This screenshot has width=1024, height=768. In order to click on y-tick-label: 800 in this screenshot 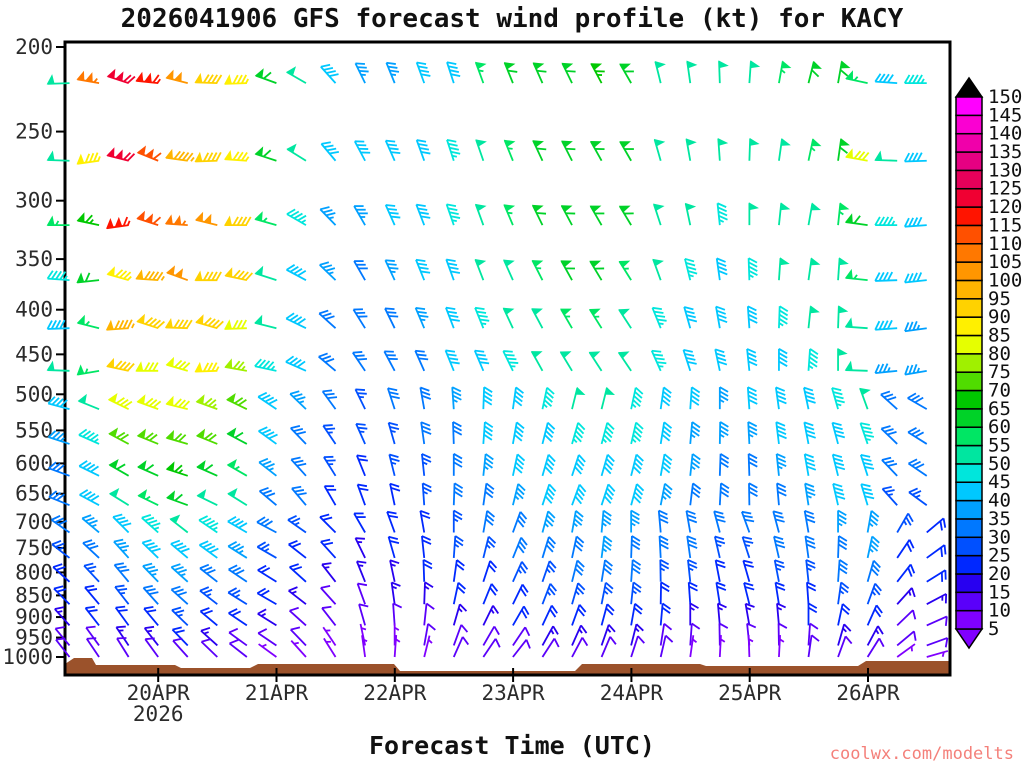, I will do `click(34, 572)`.